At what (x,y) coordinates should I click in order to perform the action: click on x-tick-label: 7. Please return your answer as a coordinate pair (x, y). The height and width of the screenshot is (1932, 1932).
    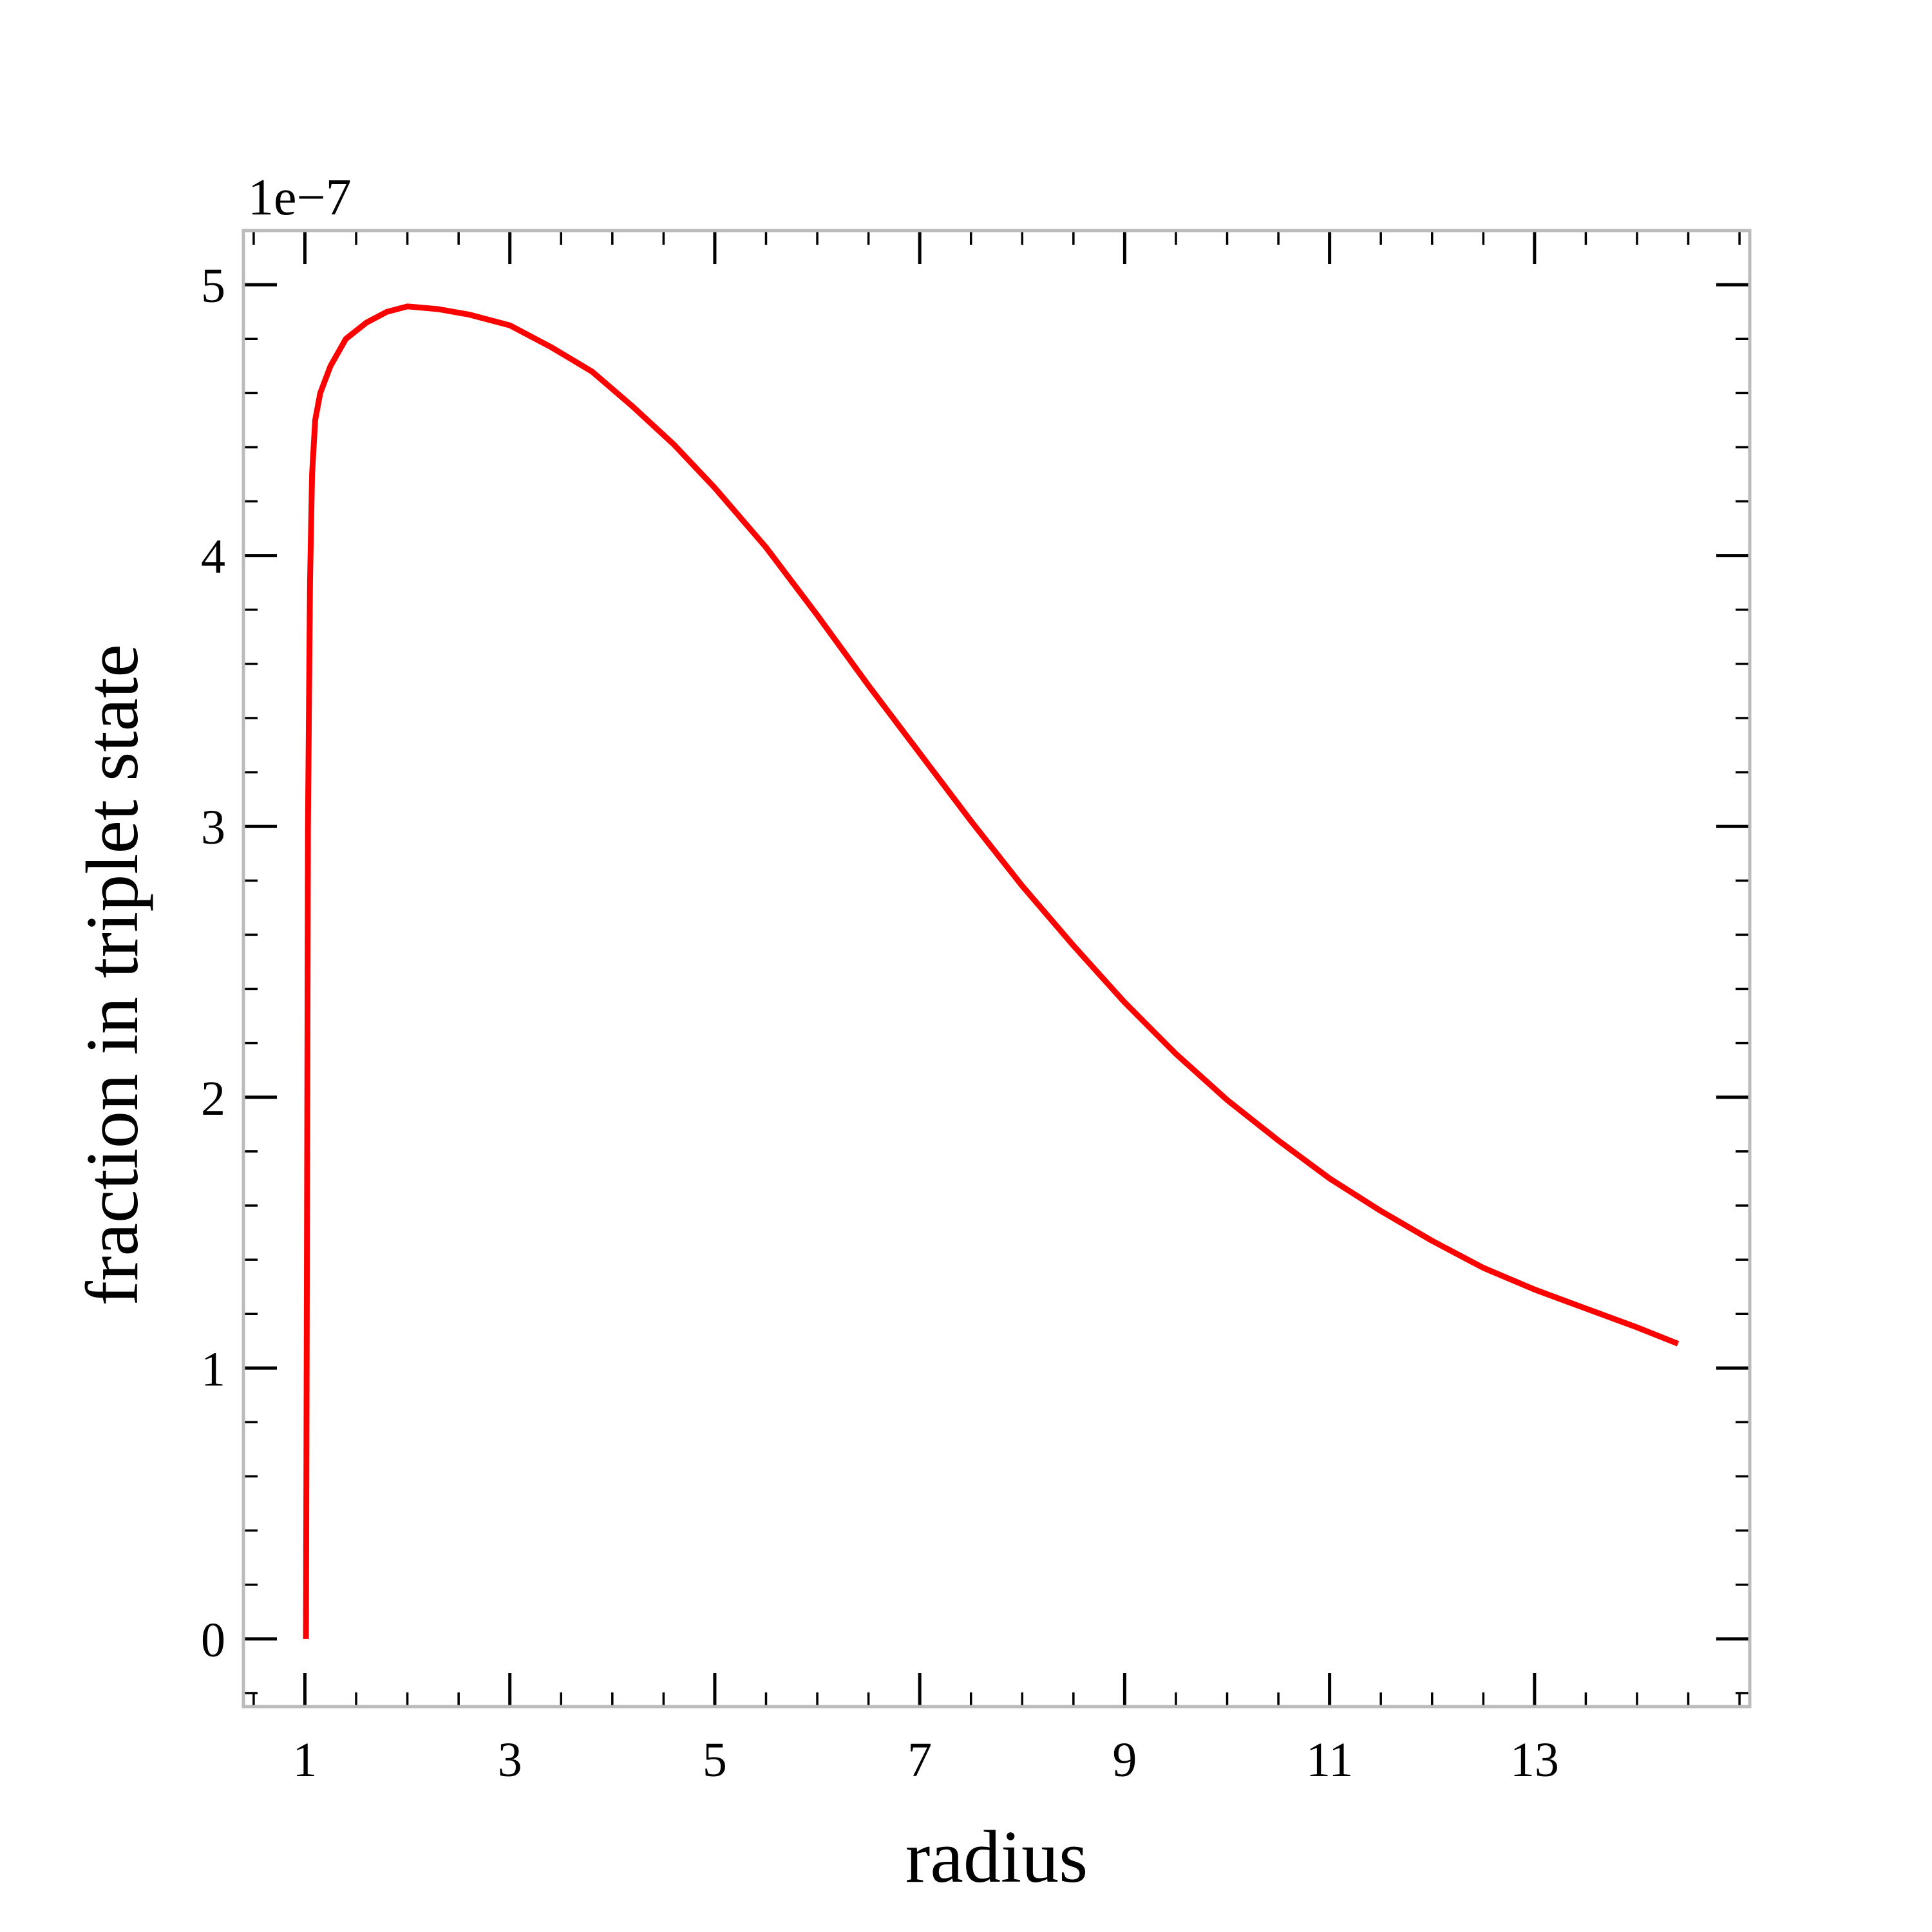
    Looking at the image, I should click on (919, 1760).